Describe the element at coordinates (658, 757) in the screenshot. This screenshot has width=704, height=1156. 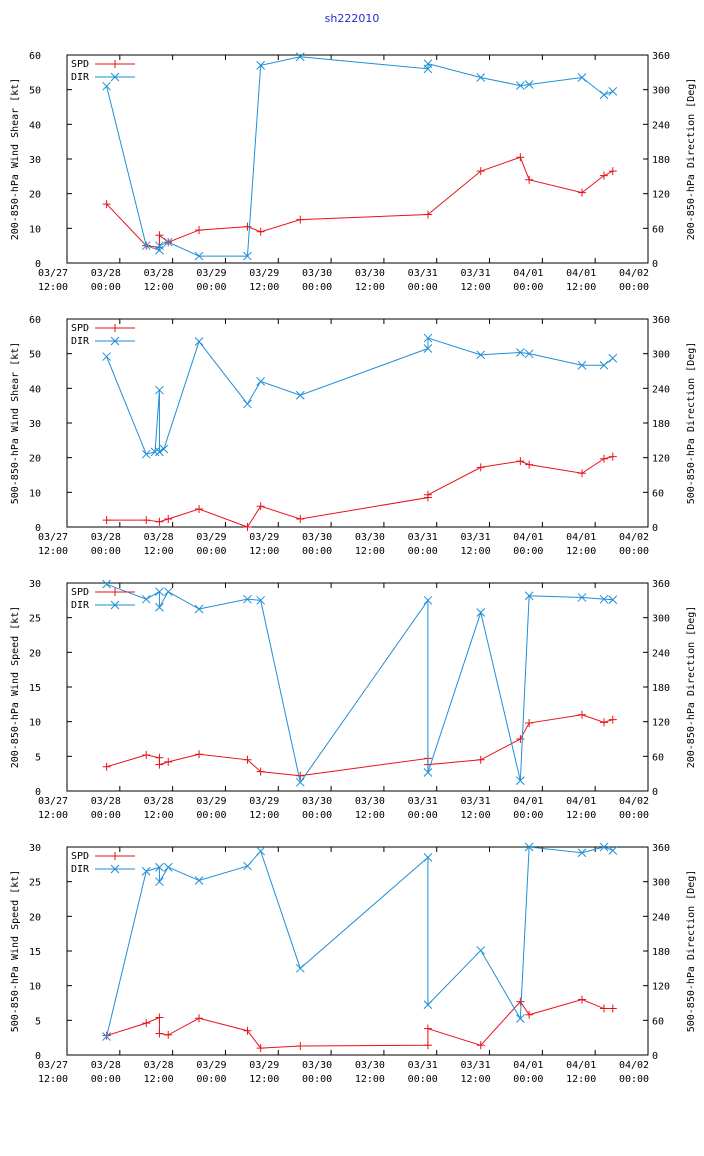
I see `right-y-tick-label: 60` at that location.